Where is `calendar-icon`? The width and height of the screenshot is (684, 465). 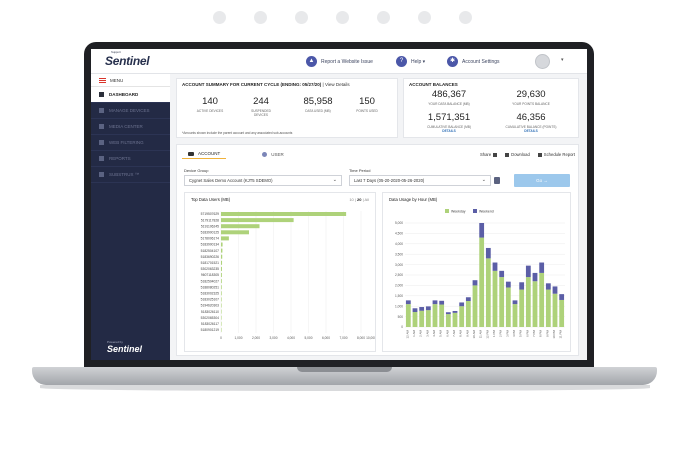
calendar-icon is located at coordinates (497, 180).